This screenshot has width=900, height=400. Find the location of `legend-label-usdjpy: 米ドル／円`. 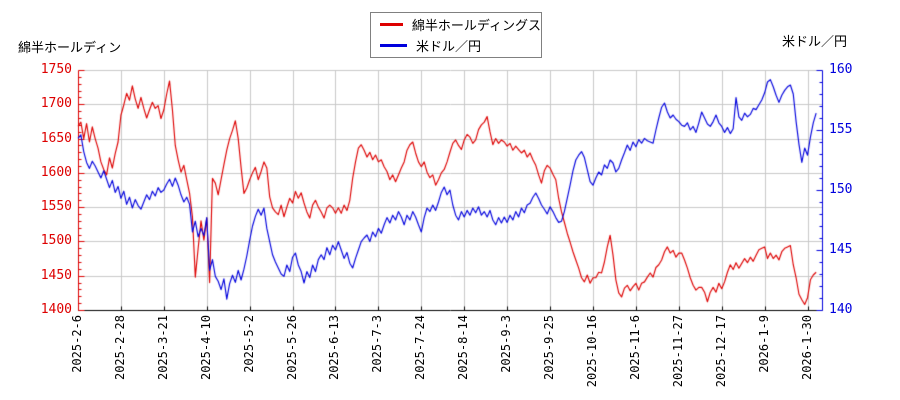

legend-label-usdjpy: 米ドル／円 is located at coordinates (449, 46).